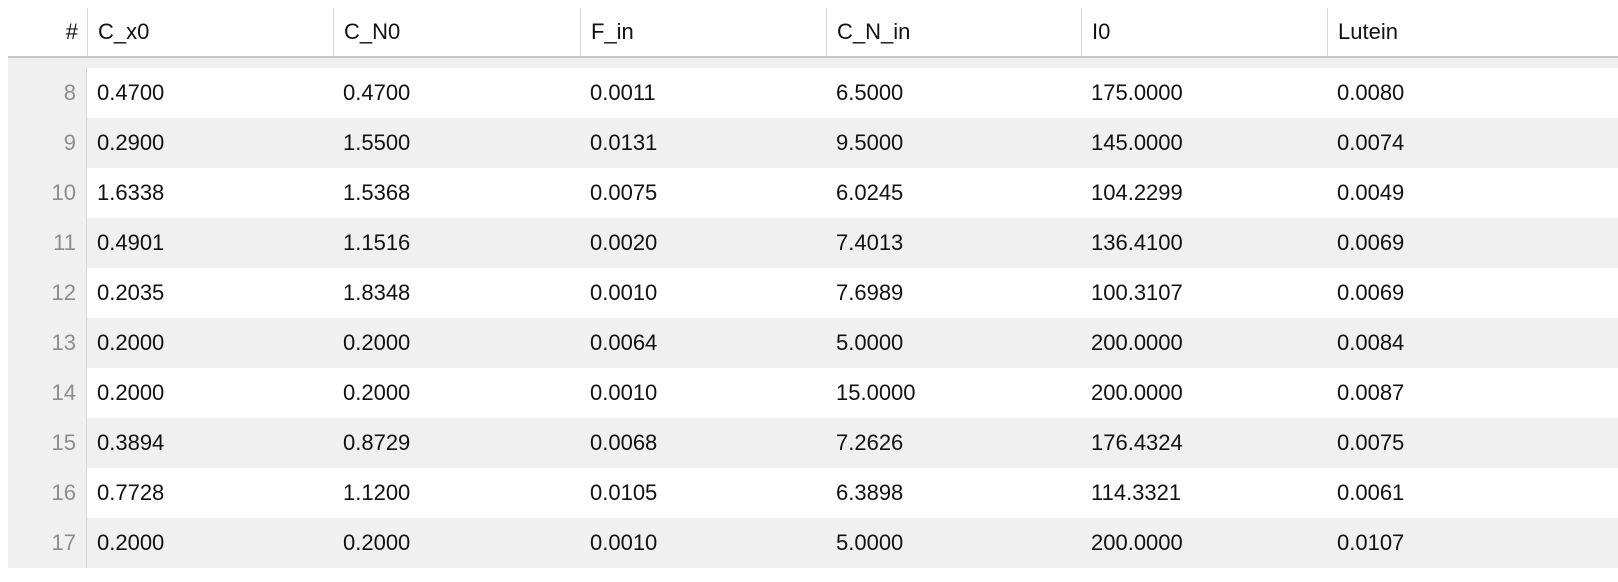 This screenshot has width=1618, height=582. What do you see at coordinates (1448, 32) in the screenshot?
I see `column-header-lutein: Lutein` at bounding box center [1448, 32].